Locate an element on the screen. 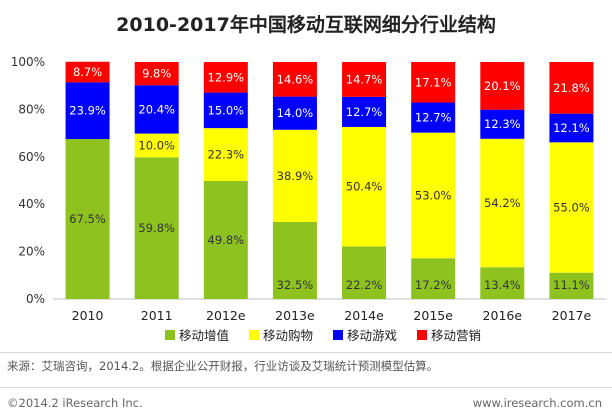 The width and height of the screenshot is (612, 417). legend: 移动增值 移动购物 移动游戏 移动营销 is located at coordinates (323, 335).